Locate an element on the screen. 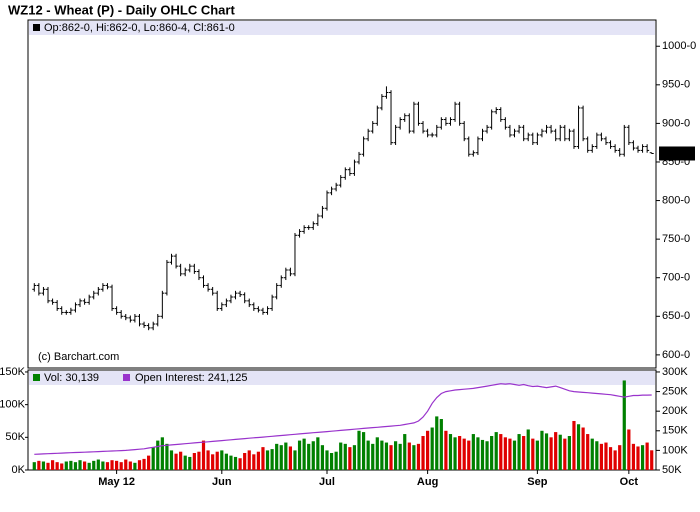 This screenshot has height=512, width=700. price-legend-band is located at coordinates (342, 28).